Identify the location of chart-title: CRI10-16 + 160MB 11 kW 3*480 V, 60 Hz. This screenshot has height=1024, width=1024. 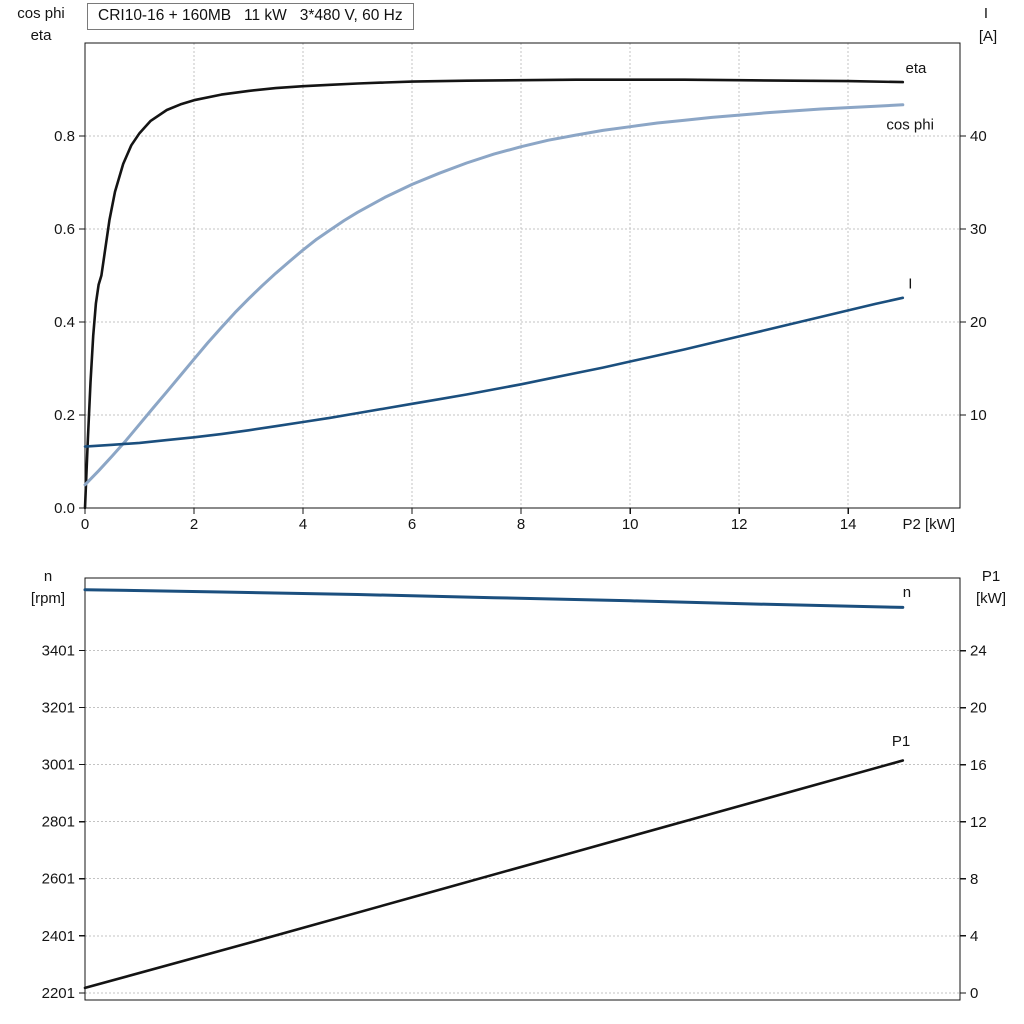
(250, 16).